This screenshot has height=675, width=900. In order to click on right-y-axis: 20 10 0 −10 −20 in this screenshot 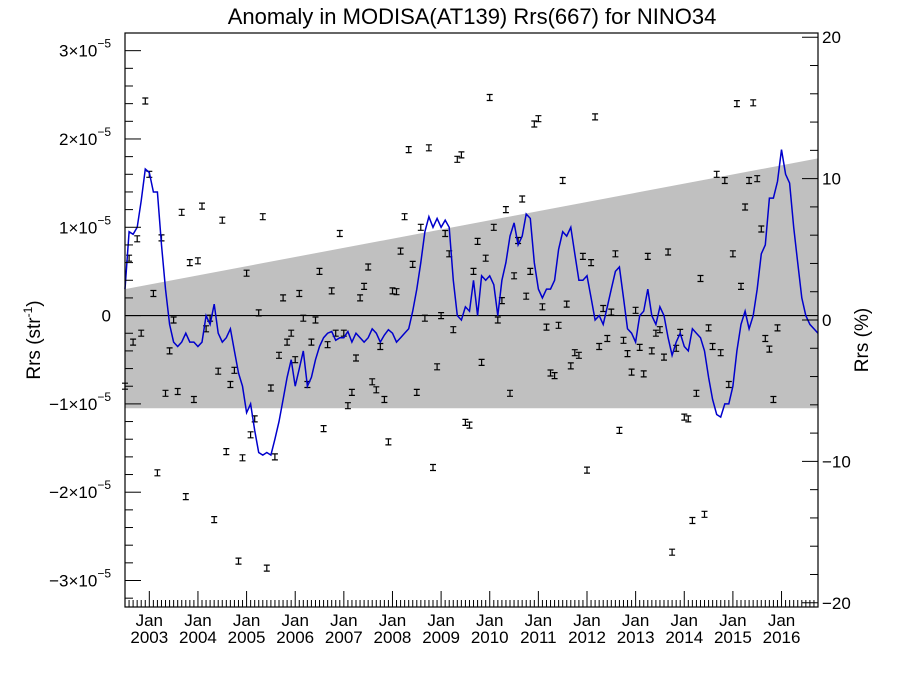, I will do `click(826, 320)`.